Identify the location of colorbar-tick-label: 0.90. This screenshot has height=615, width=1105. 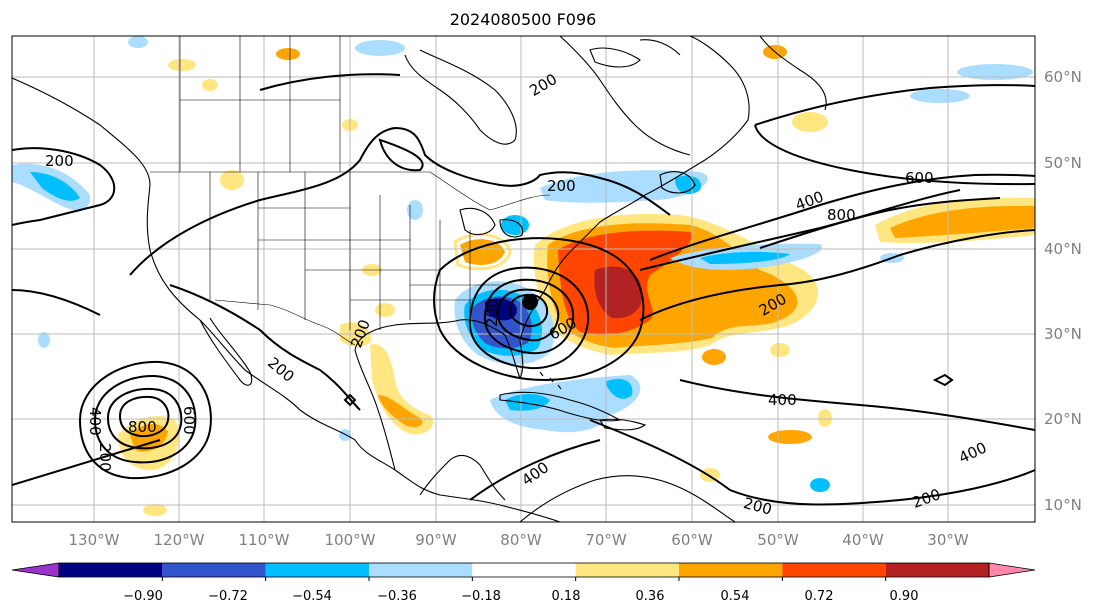
(904, 596).